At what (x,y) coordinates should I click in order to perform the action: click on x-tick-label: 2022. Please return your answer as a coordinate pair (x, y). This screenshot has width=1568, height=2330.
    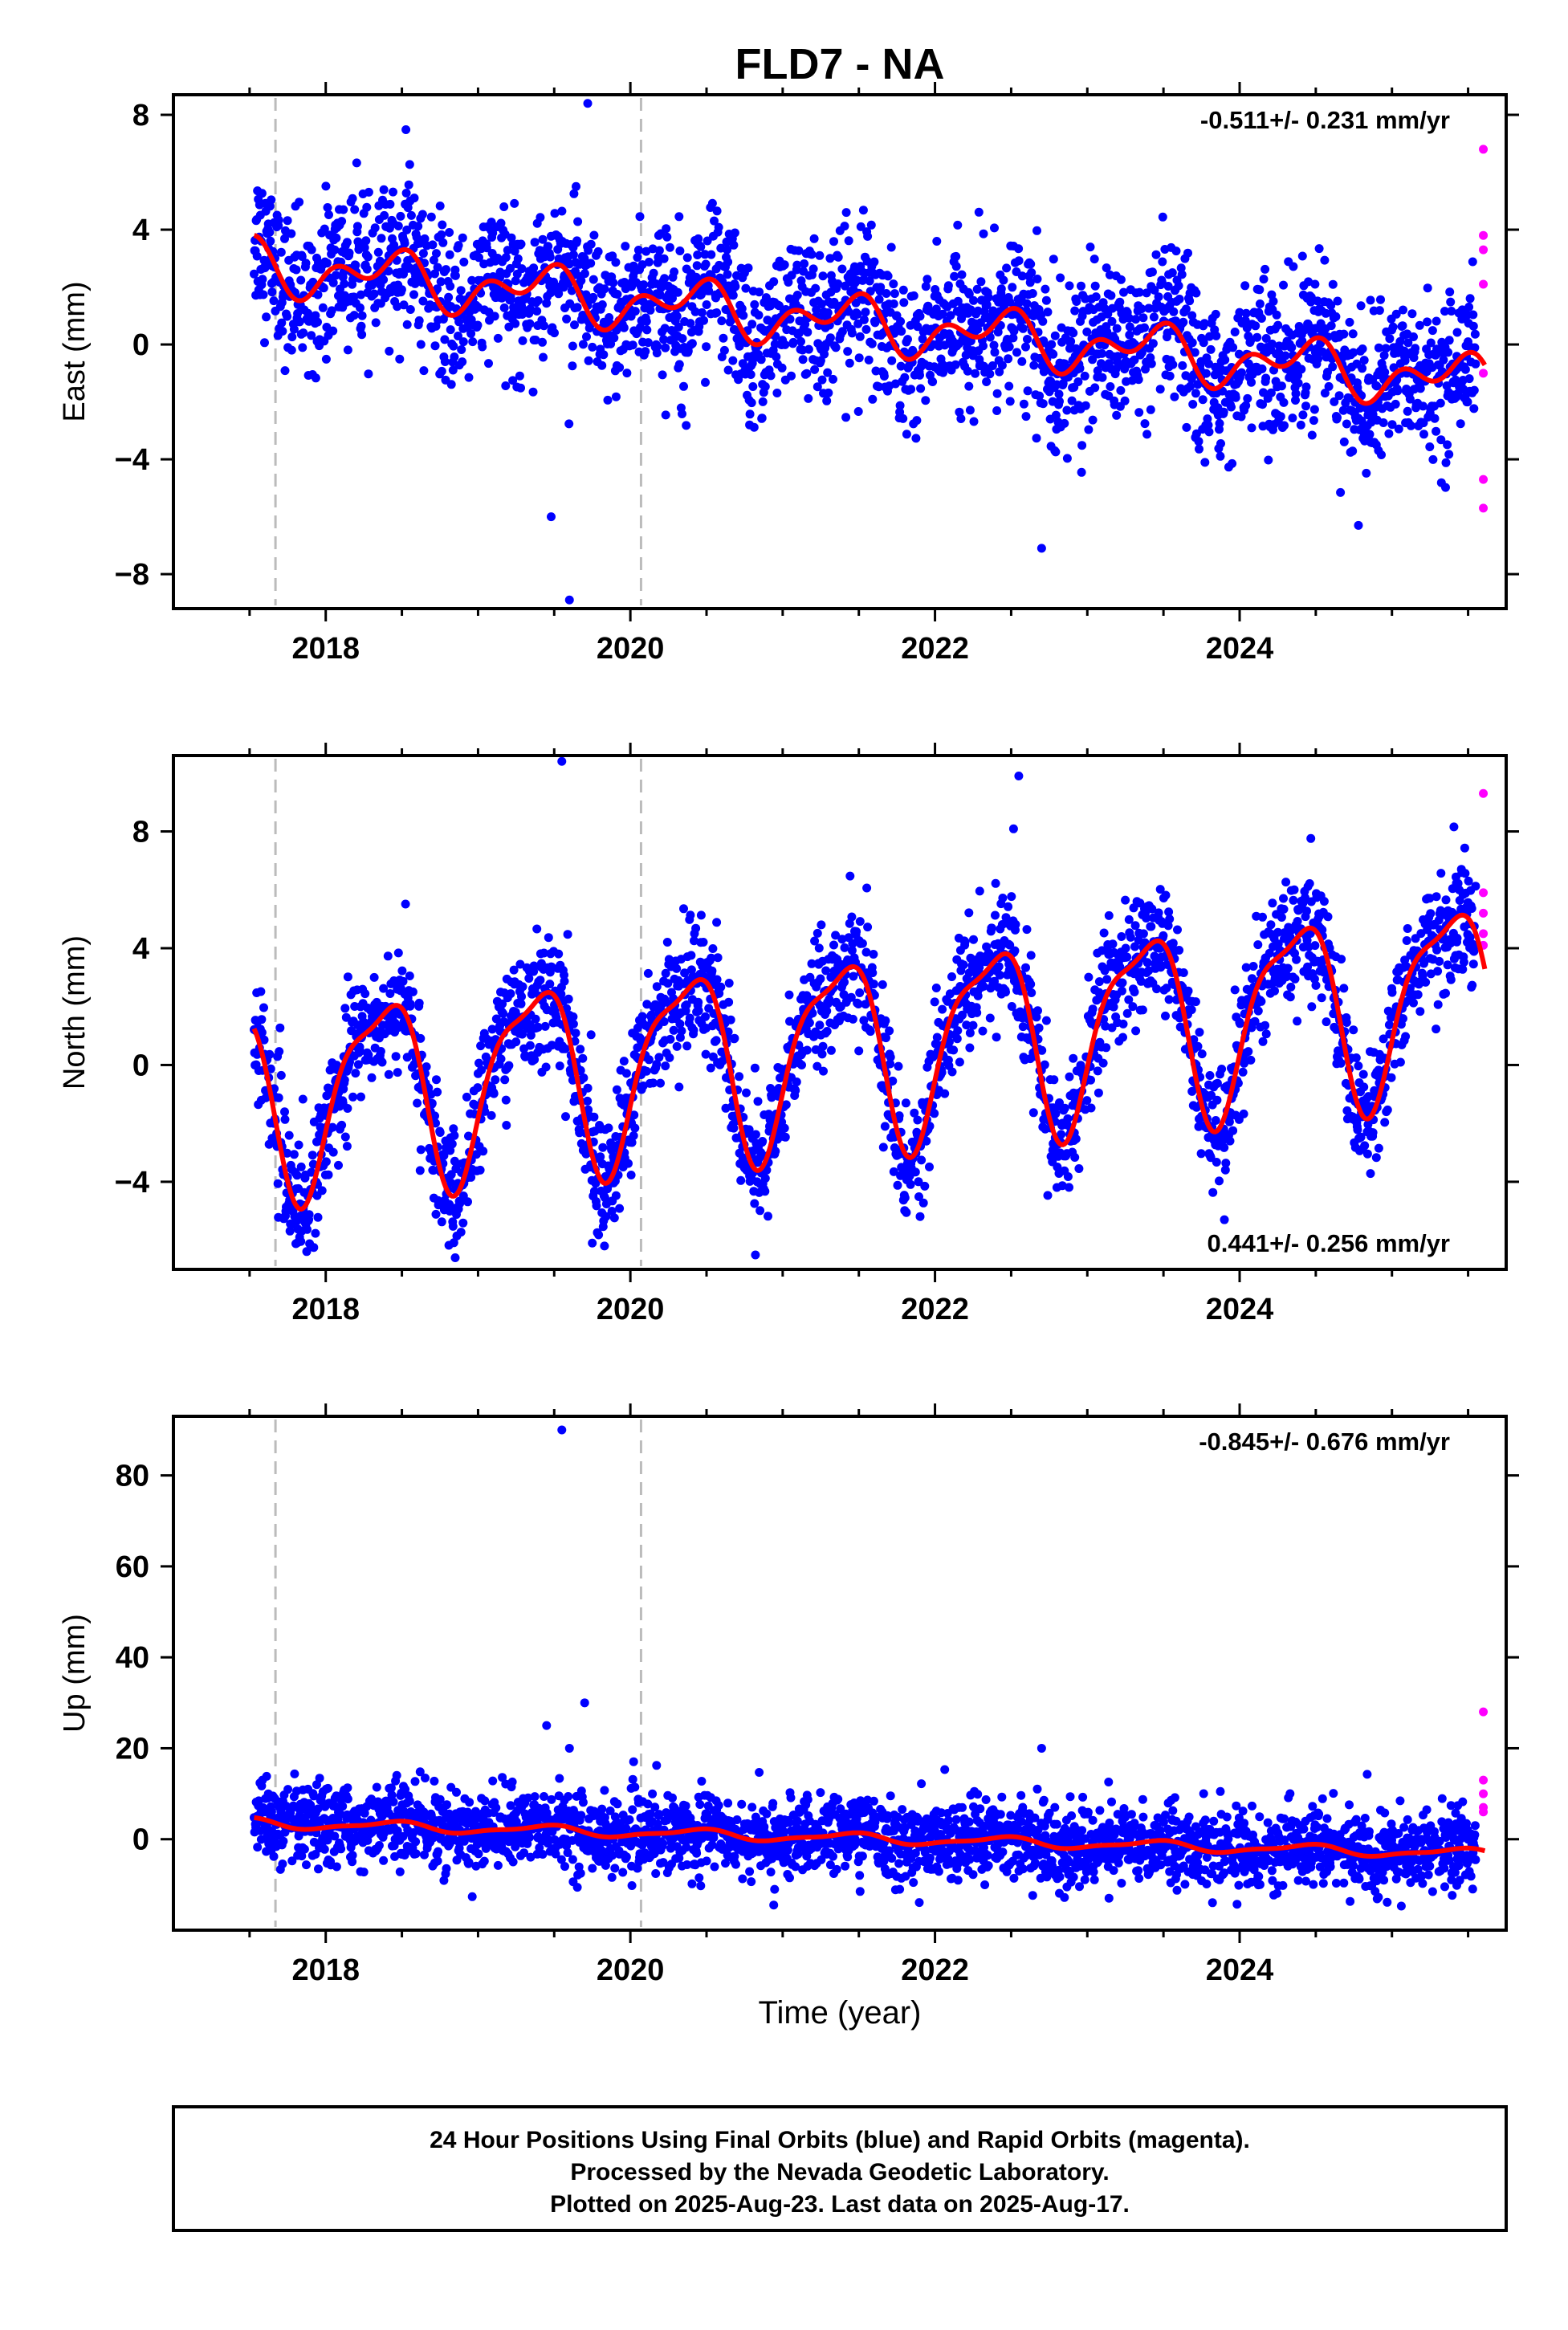
    Looking at the image, I should click on (935, 649).